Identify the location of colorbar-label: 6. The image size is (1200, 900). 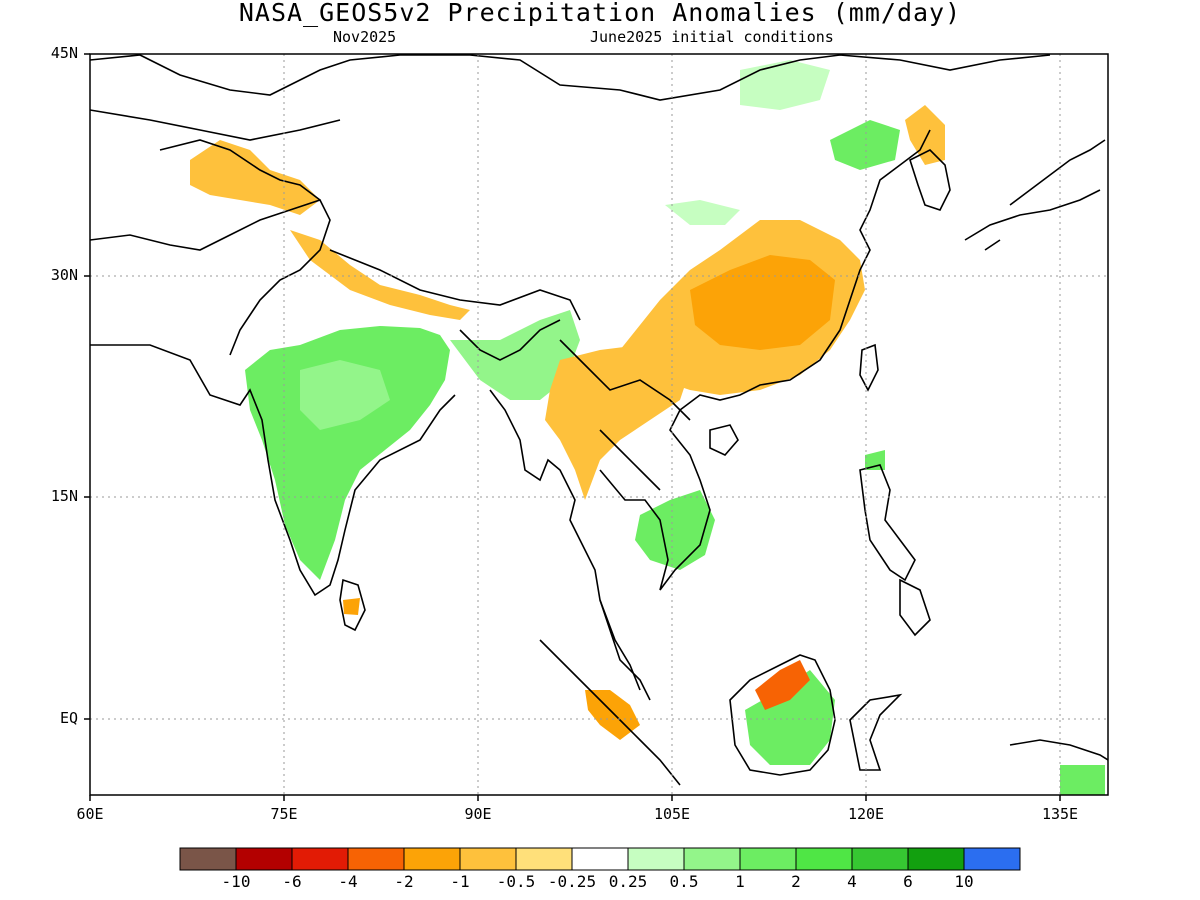
(908, 881).